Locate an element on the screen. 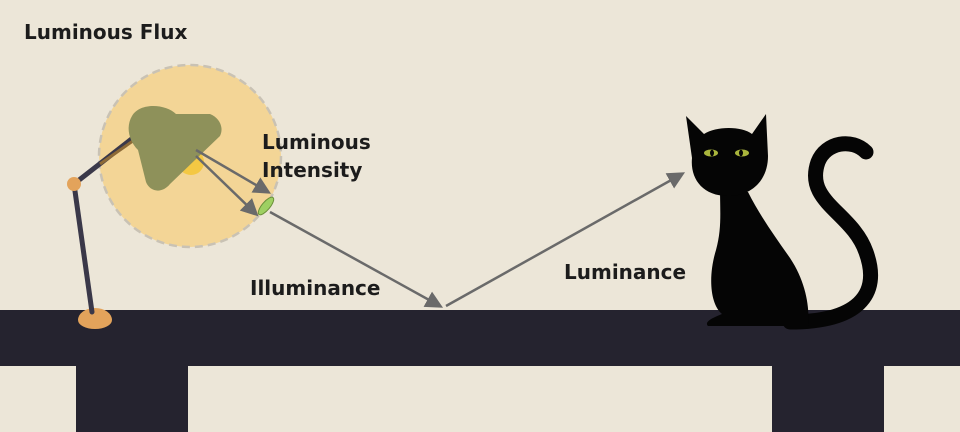 The width and height of the screenshot is (960, 432). desk-lamp is located at coordinates (144, 217).